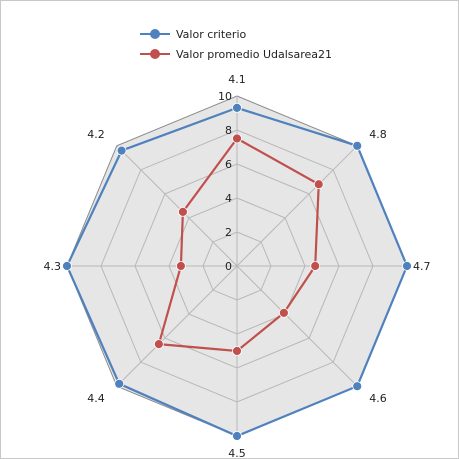 This screenshot has width=459, height=459. I want to click on series-0-point-4.8, so click(357, 145).